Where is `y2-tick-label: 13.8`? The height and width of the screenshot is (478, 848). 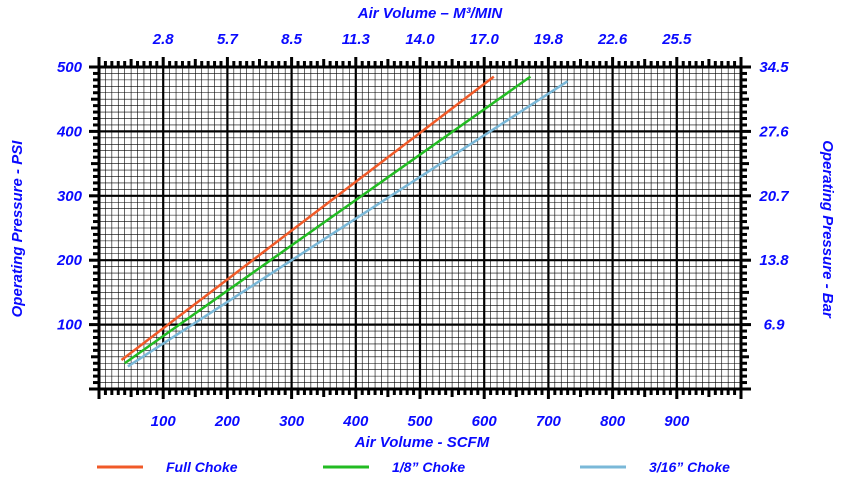
y2-tick-label: 13.8 is located at coordinates (774, 260).